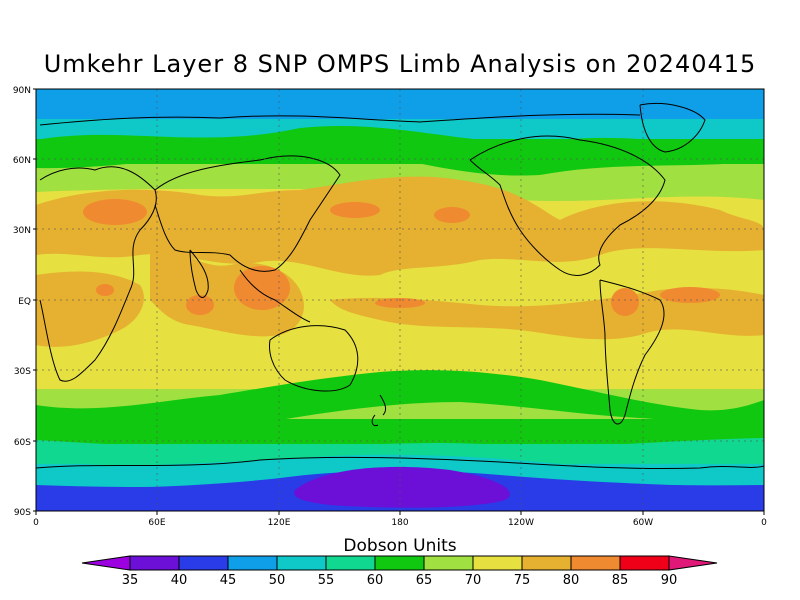 The height and width of the screenshot is (600, 800). Describe the element at coordinates (279, 523) in the screenshot. I see `lon-label: 120E` at that location.